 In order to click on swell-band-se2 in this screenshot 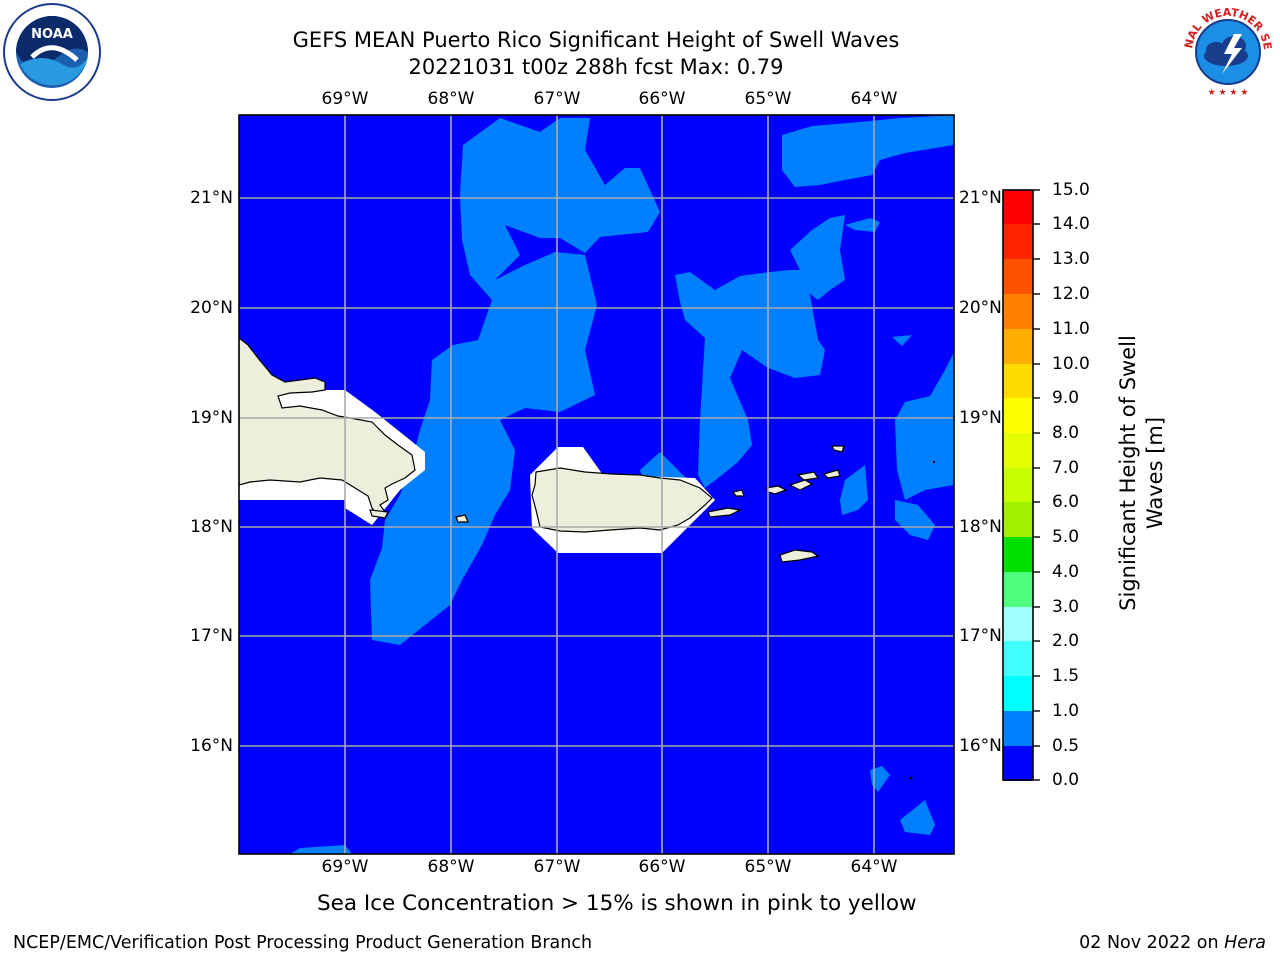, I will do `click(917, 817)`.